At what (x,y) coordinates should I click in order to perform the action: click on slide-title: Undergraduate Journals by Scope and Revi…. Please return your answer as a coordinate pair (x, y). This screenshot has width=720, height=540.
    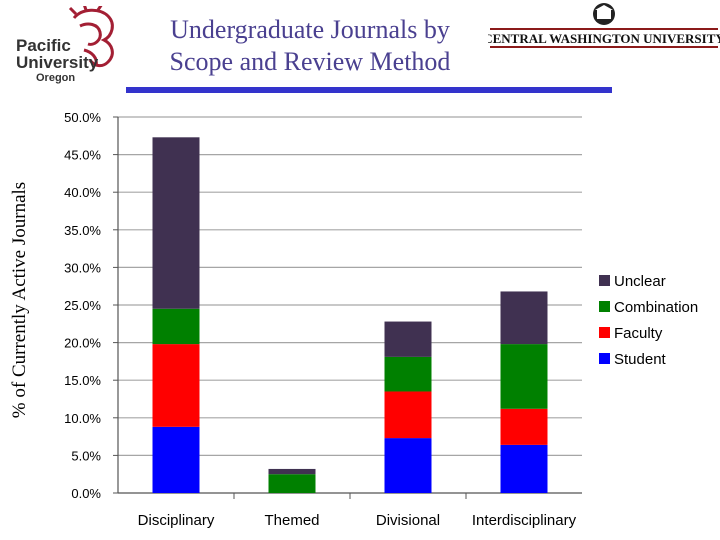
    Looking at the image, I should click on (310, 46).